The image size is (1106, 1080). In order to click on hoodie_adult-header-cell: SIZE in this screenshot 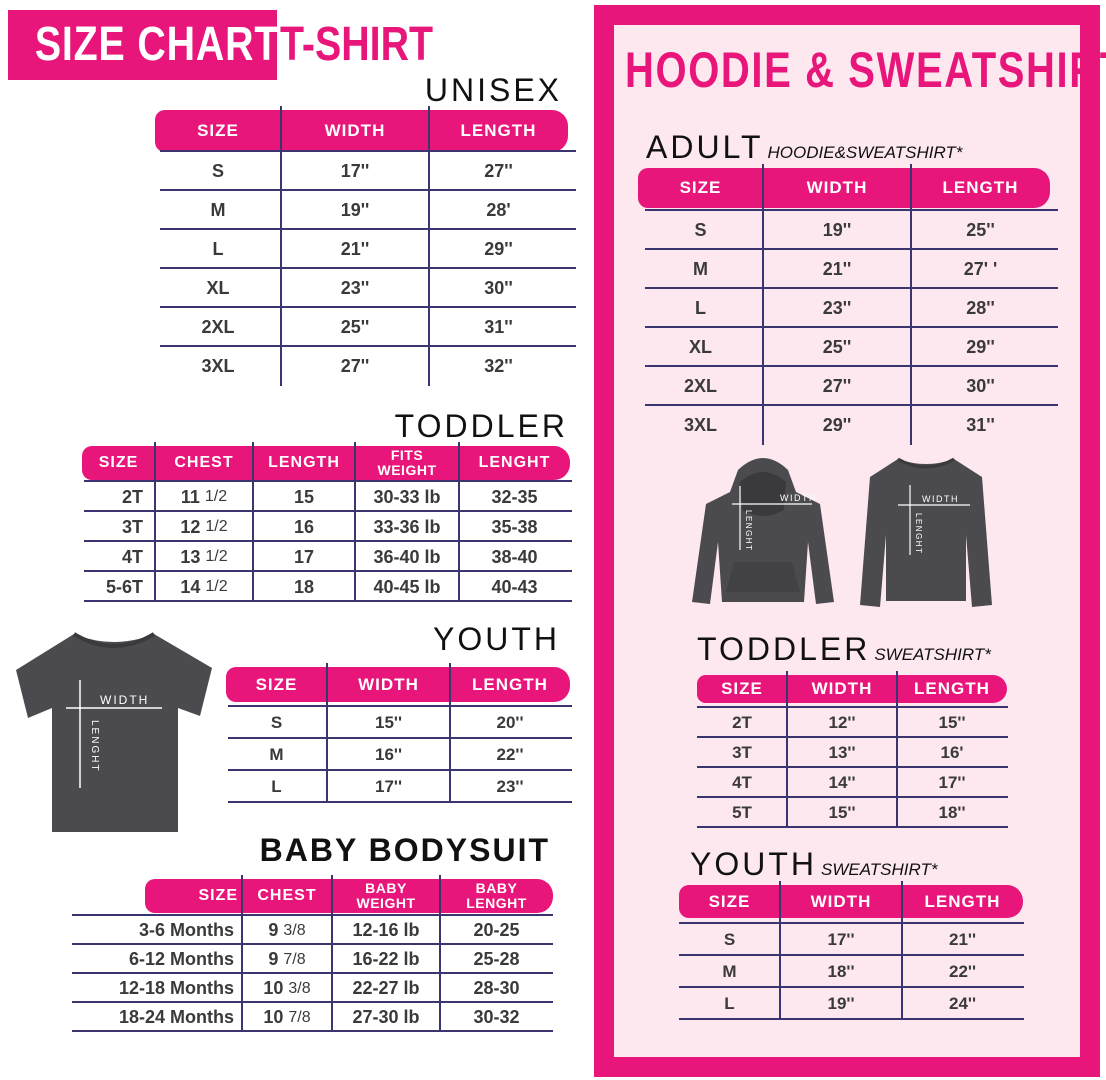, I will do `click(700, 187)`.